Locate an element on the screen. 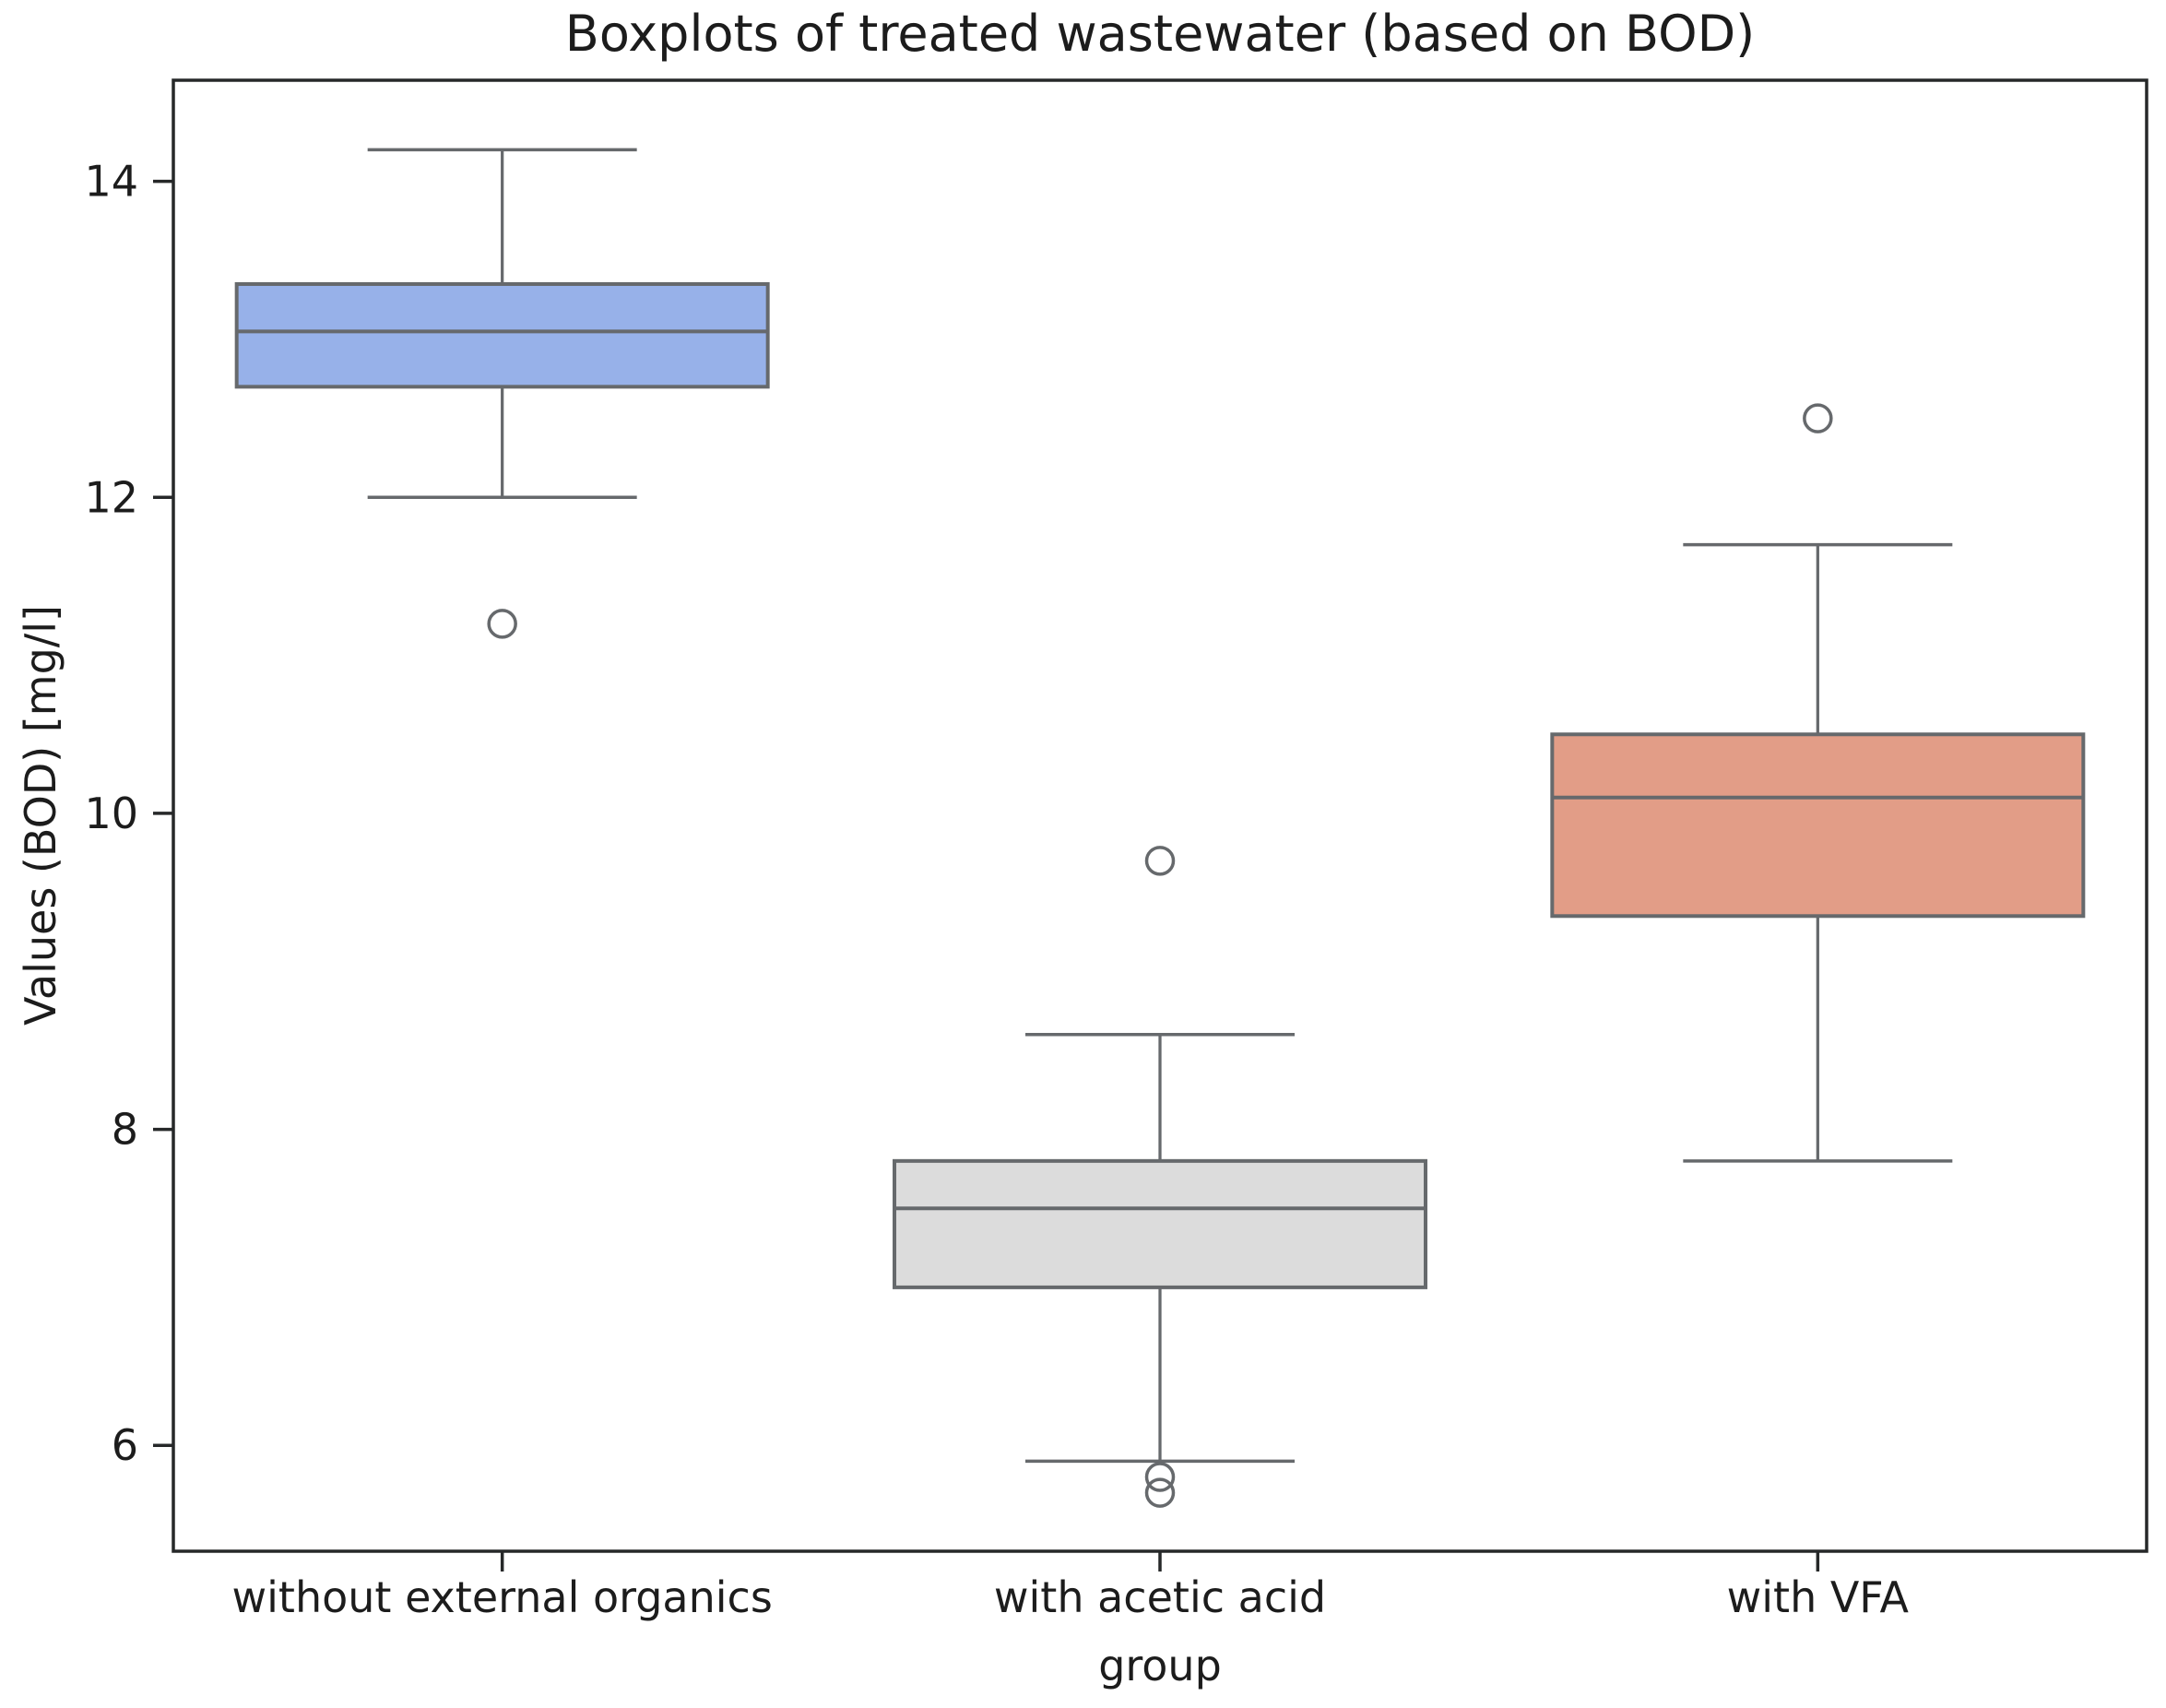 The width and height of the screenshot is (2166, 1708). y-tick-label: 14 is located at coordinates (111, 182).